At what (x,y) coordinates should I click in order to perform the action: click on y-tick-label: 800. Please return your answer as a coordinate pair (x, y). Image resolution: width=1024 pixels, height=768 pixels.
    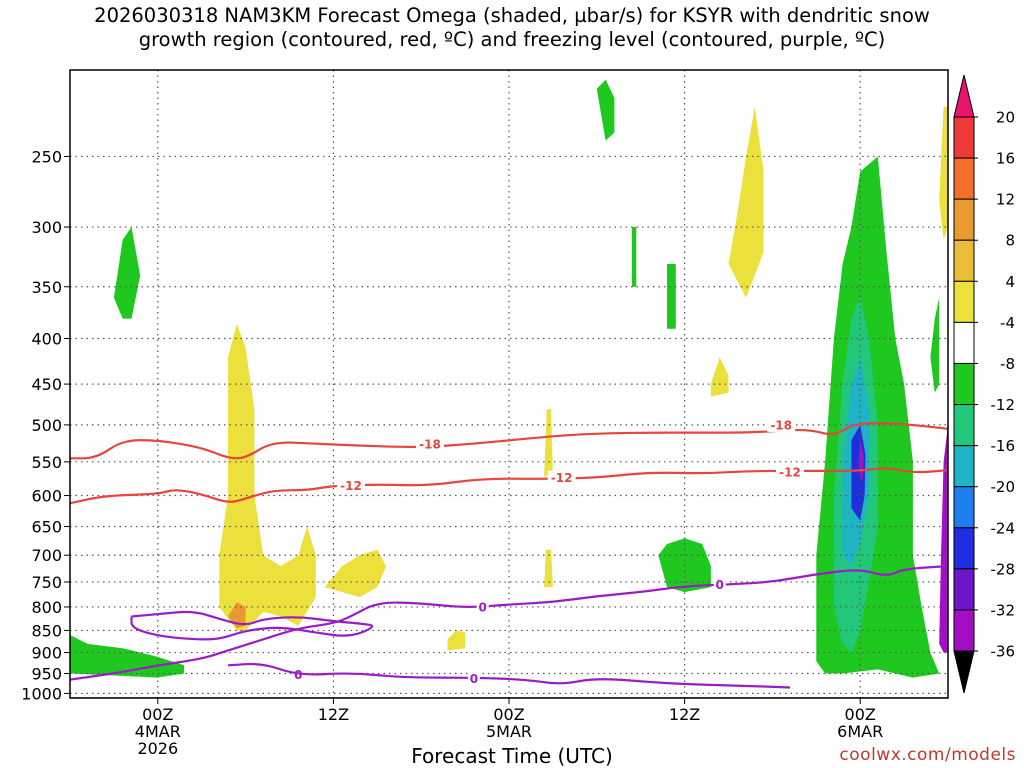
    Looking at the image, I should click on (46, 607).